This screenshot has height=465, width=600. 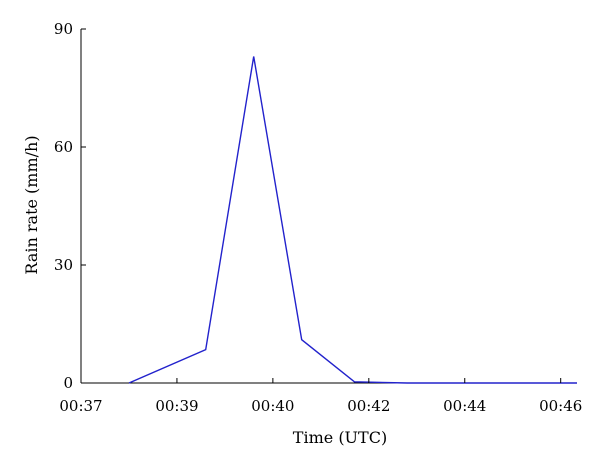 What do you see at coordinates (464, 406) in the screenshot?
I see `x-tick-label: 00:44` at bounding box center [464, 406].